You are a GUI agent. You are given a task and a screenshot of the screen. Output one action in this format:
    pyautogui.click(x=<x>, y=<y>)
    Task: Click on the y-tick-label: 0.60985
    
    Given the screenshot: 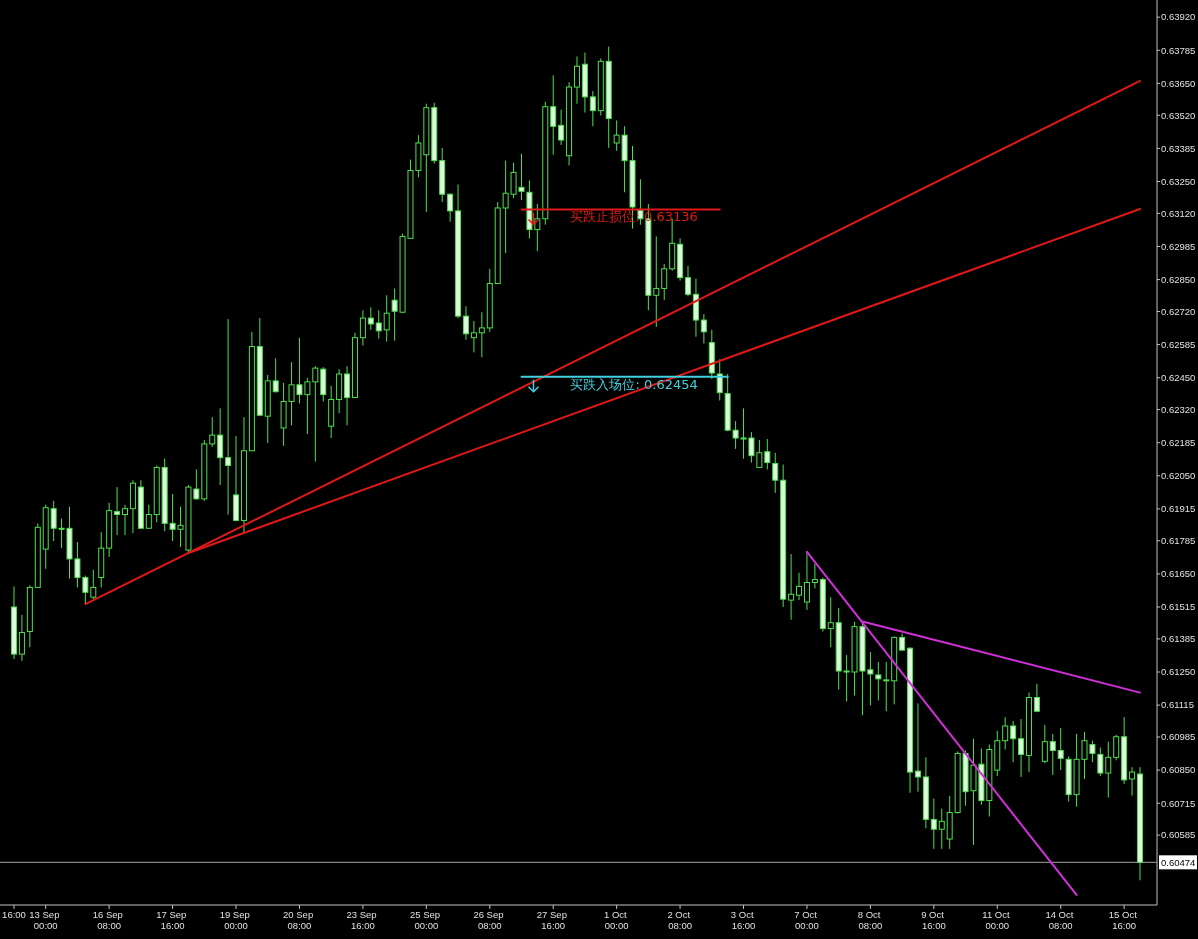 What is the action you would take?
    pyautogui.click(x=1178, y=737)
    